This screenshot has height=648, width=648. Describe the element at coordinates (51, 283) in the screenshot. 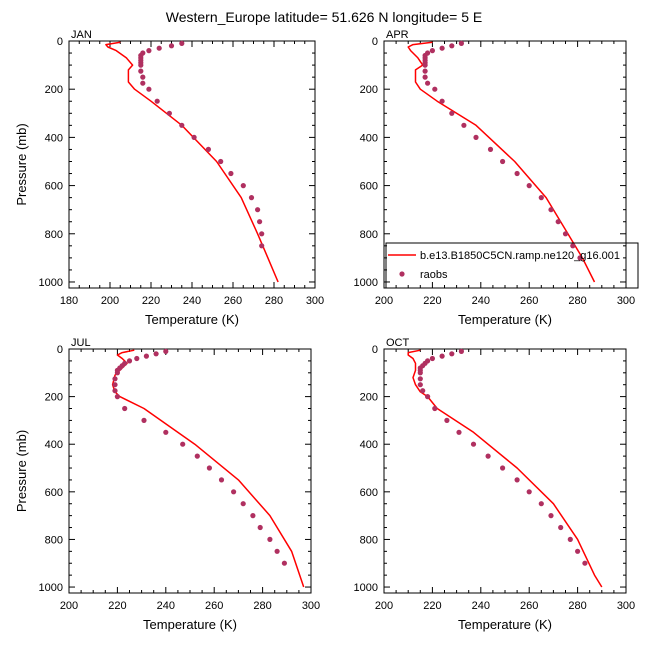

I see `y-tick-label: 1000` at that location.